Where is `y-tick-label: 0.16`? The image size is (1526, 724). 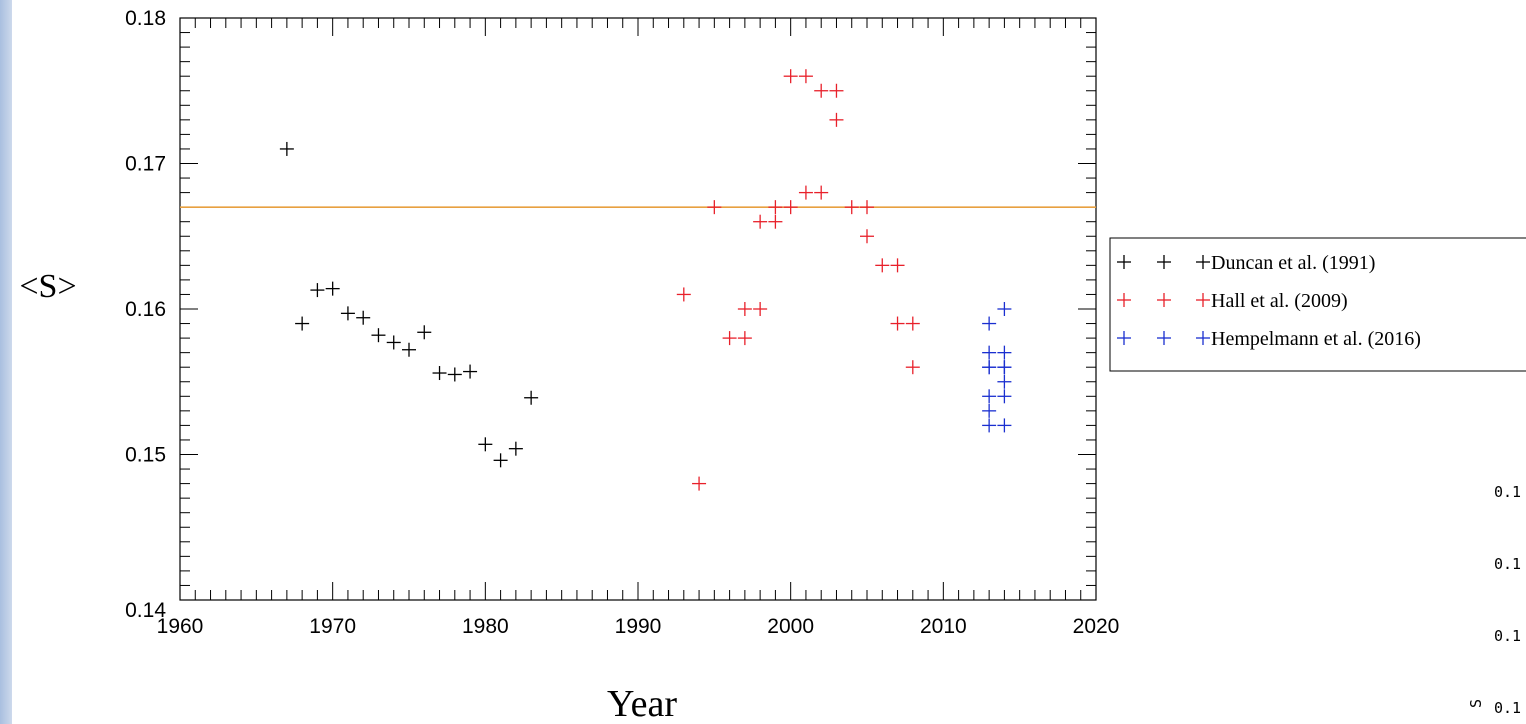
y-tick-label: 0.16 is located at coordinates (145, 309).